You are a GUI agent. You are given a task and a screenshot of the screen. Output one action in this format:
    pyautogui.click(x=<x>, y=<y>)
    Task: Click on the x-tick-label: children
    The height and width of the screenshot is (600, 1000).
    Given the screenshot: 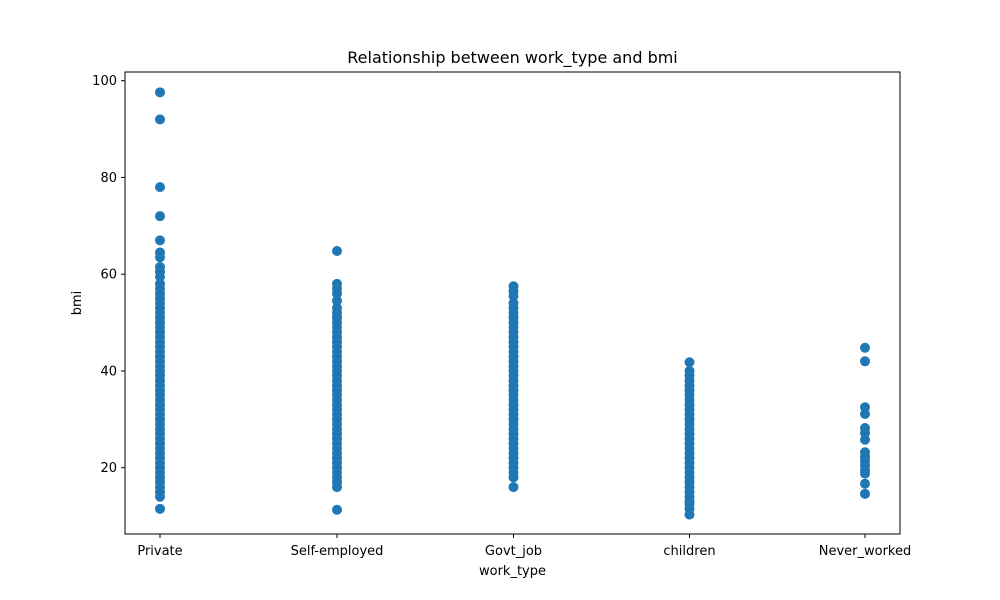 What is the action you would take?
    pyautogui.click(x=689, y=551)
    